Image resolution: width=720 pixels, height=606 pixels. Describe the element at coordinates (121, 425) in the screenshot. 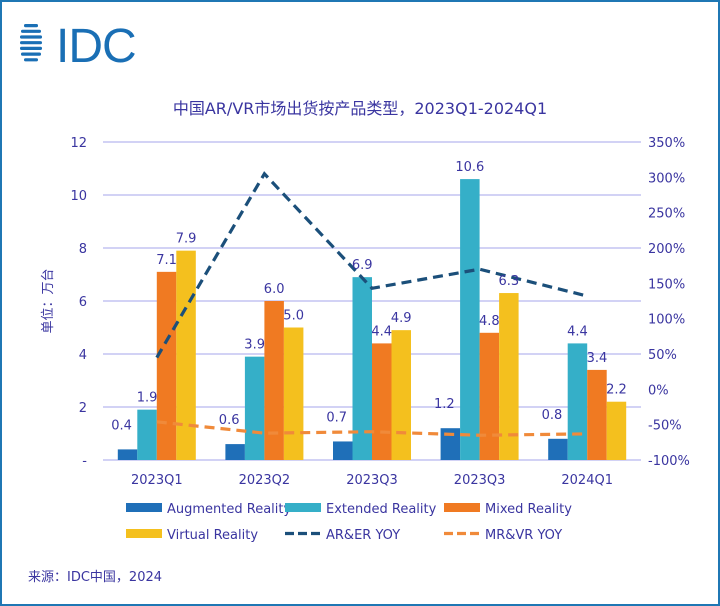

I see `data-label: 0.4` at that location.